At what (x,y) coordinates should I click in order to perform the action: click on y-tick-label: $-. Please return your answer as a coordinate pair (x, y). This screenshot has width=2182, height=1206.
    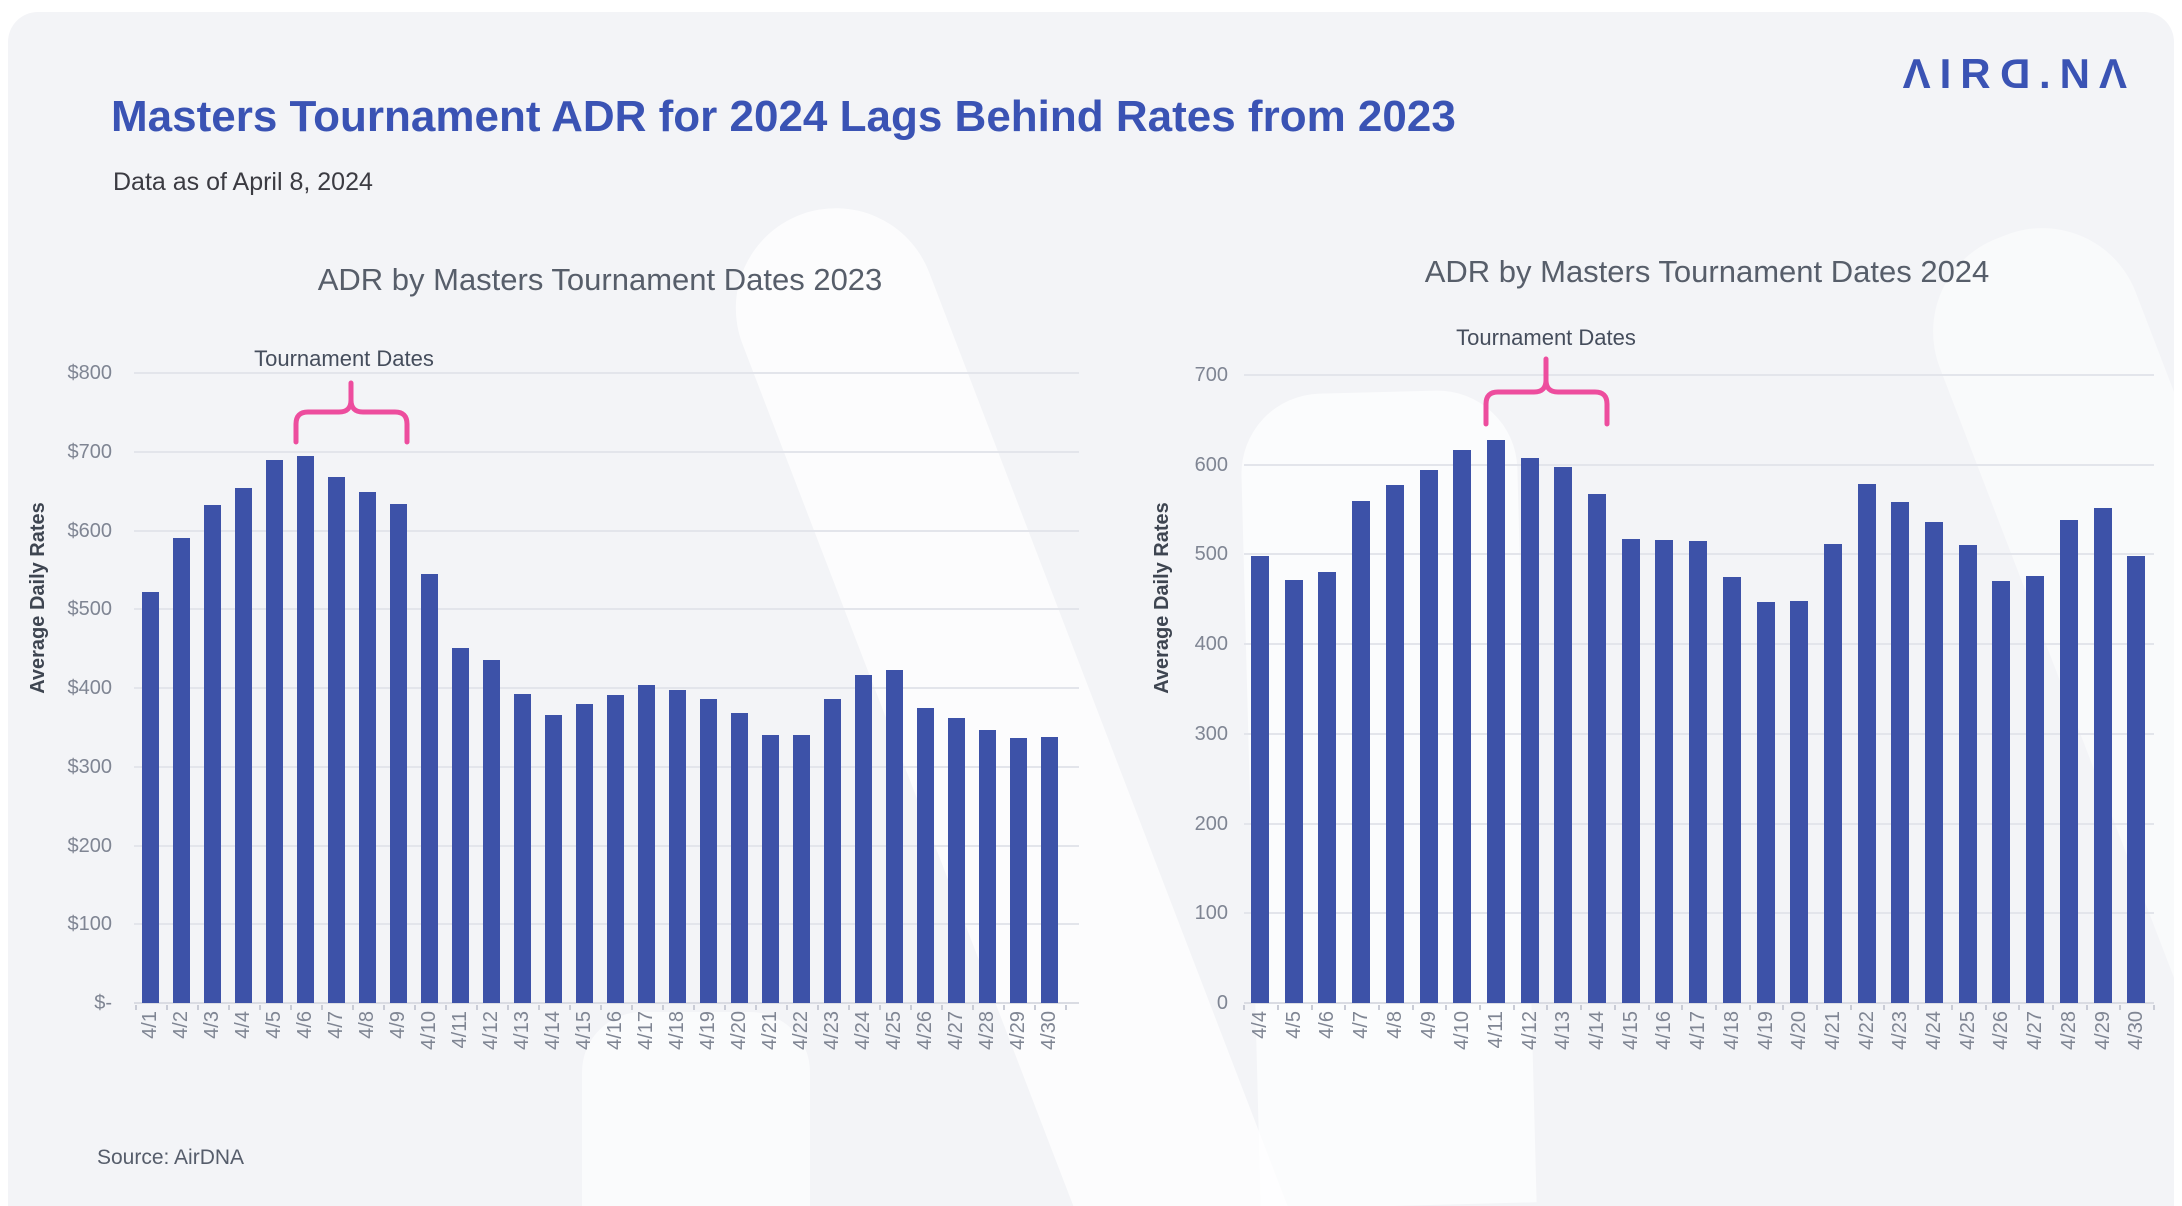
    Looking at the image, I should click on (103, 1003).